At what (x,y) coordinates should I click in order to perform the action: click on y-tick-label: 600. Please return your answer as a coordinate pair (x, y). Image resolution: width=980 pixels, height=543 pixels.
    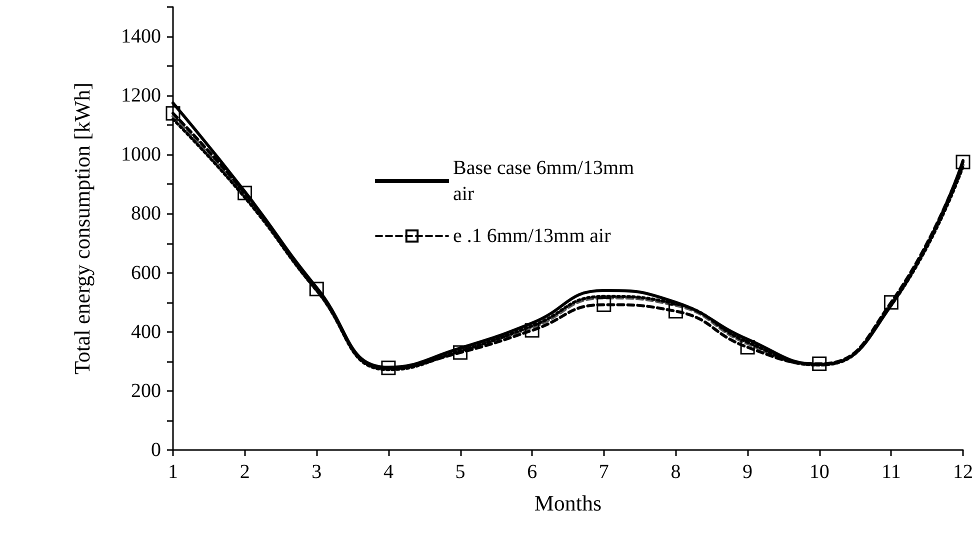
    Looking at the image, I should click on (146, 273).